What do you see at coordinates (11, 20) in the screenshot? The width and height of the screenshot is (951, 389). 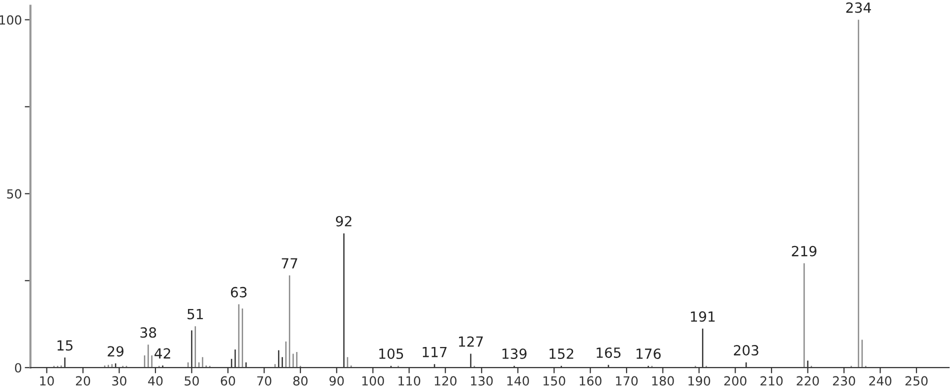 I see `y-tick-label: 100` at bounding box center [11, 20].